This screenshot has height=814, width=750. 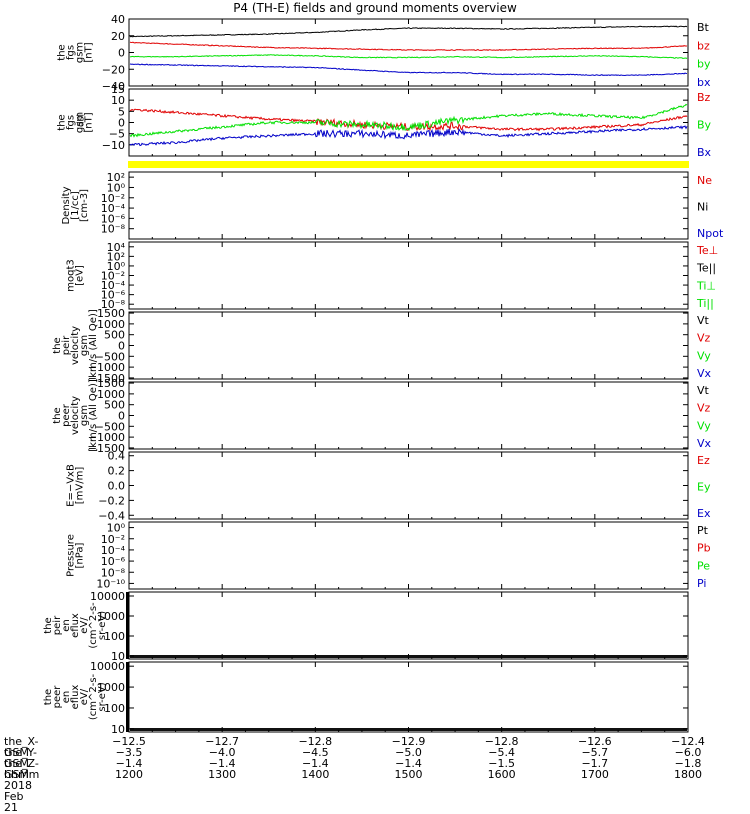 I want to click on legend-Ez: Ez, so click(x=703, y=460).